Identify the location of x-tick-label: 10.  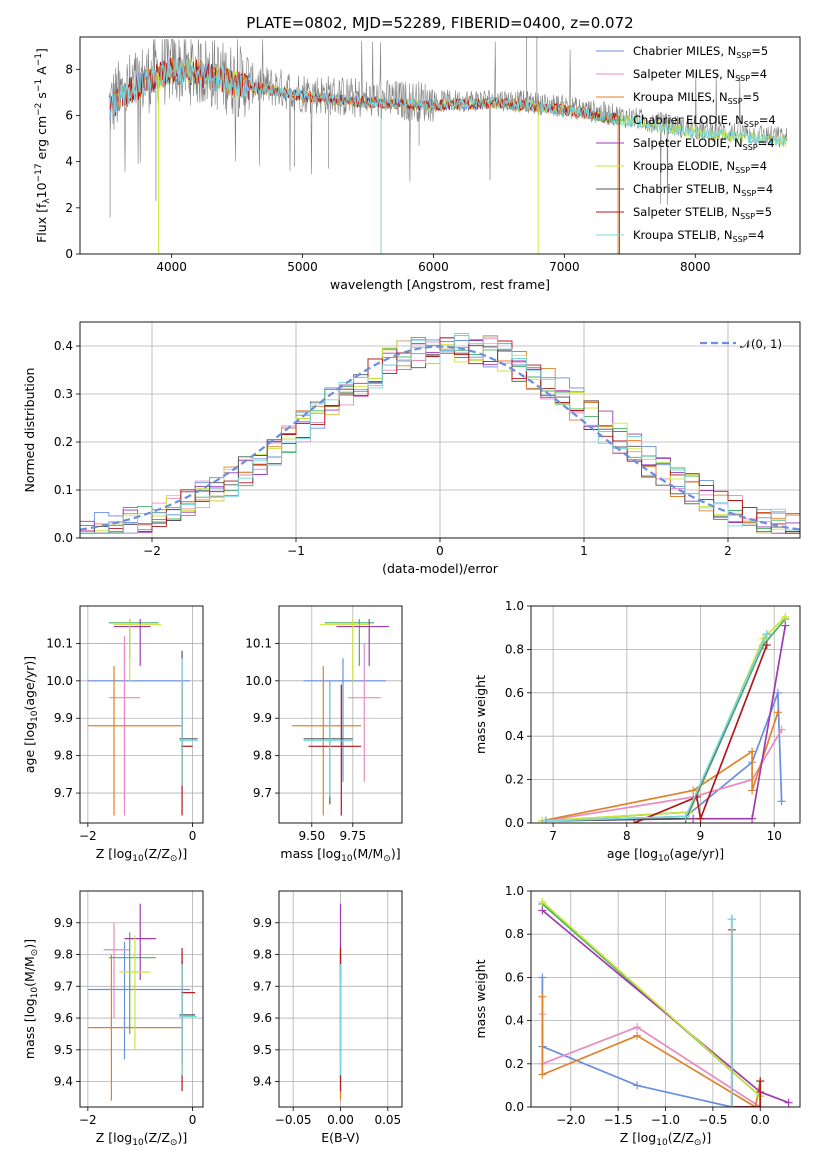
(774, 836).